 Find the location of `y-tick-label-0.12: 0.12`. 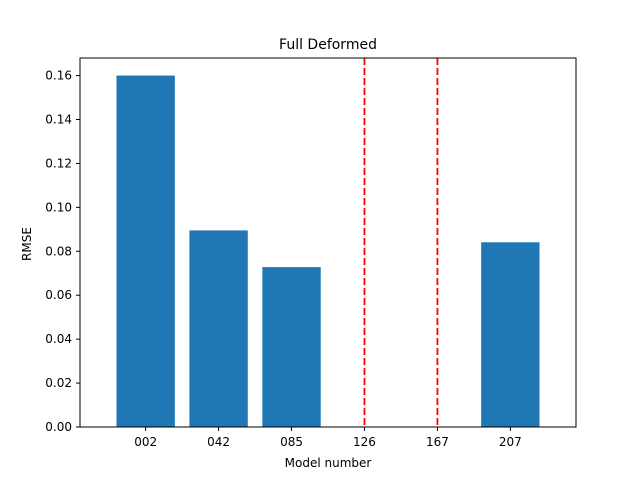

y-tick-label-0.12: 0.12 is located at coordinates (58, 163).